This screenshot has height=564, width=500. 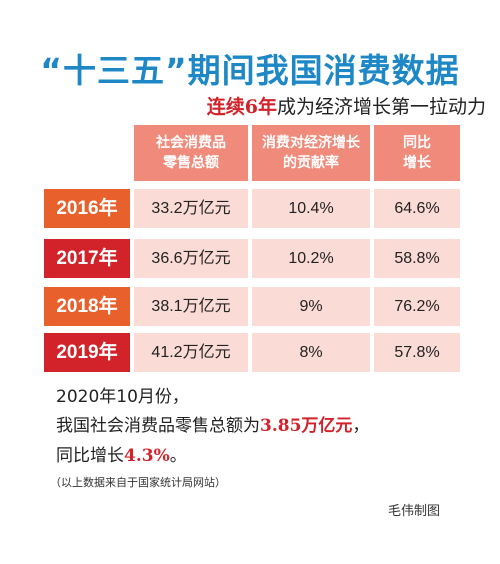 I want to click on credit: 毛伟制图, so click(x=414, y=511).